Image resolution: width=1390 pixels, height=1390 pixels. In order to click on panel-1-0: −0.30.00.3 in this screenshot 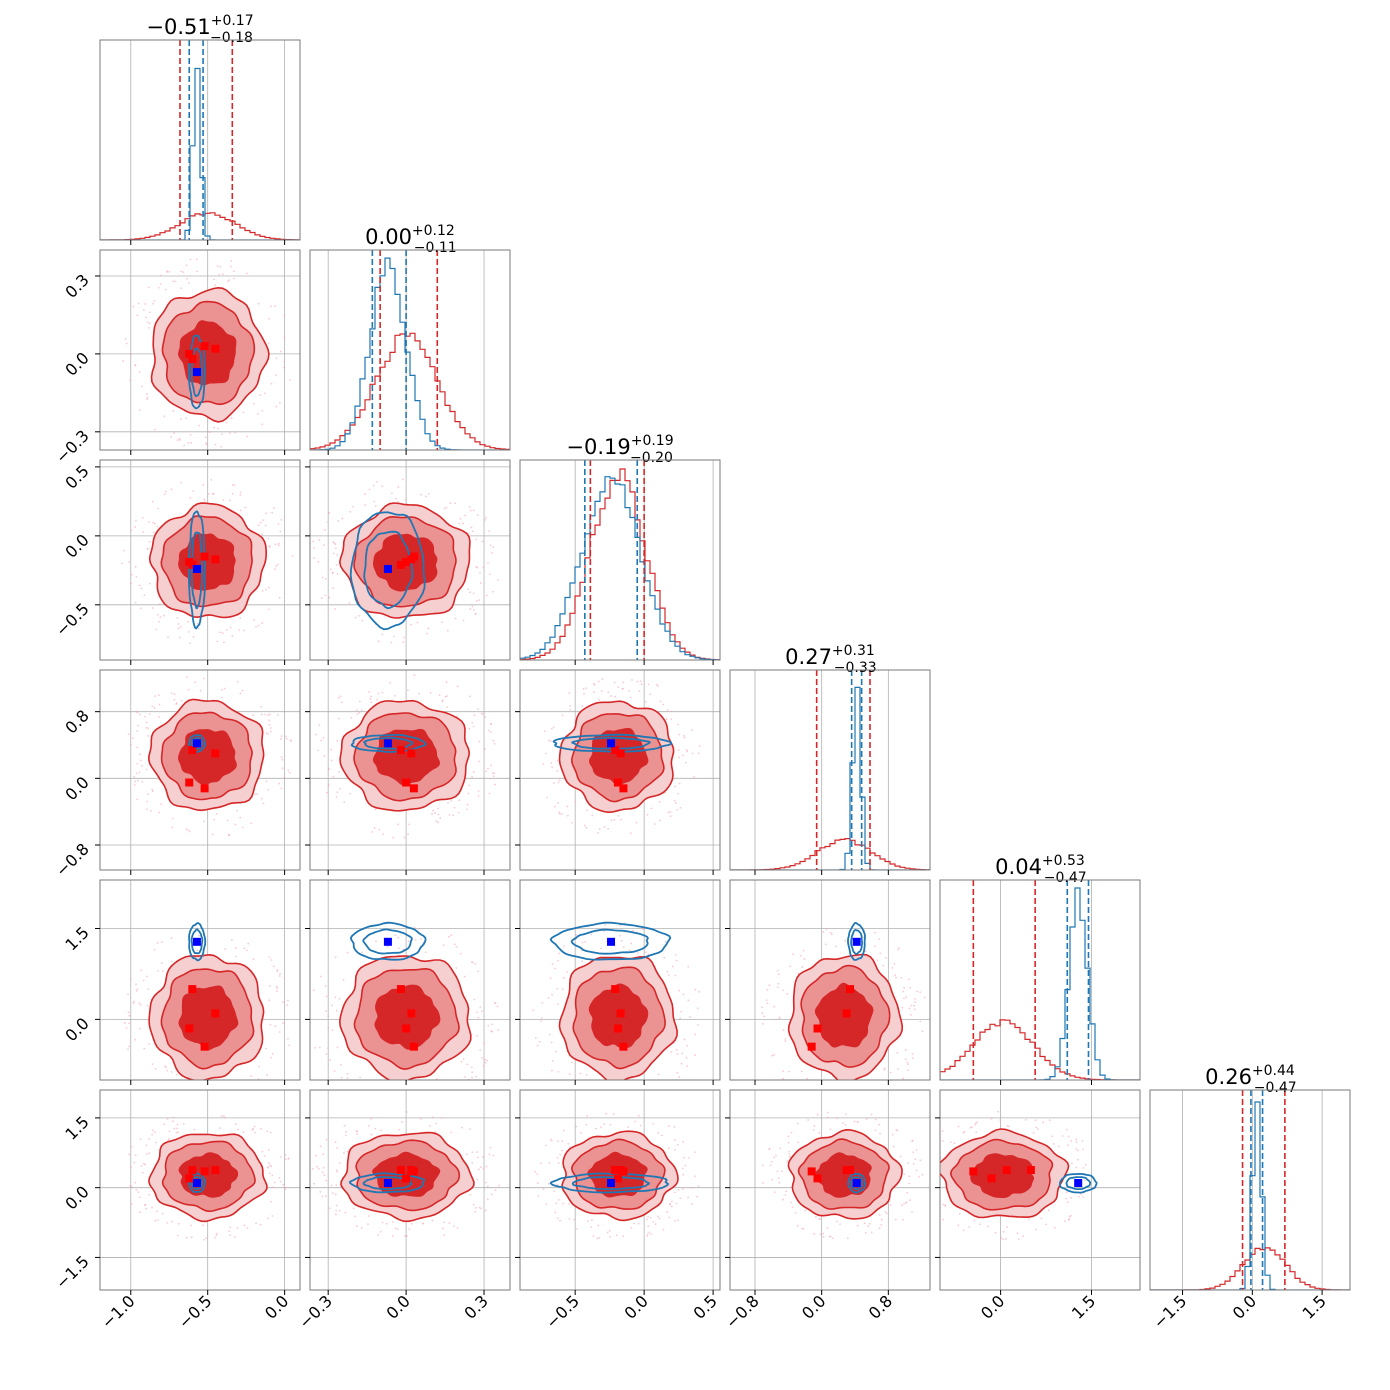, I will do `click(176, 358)`.